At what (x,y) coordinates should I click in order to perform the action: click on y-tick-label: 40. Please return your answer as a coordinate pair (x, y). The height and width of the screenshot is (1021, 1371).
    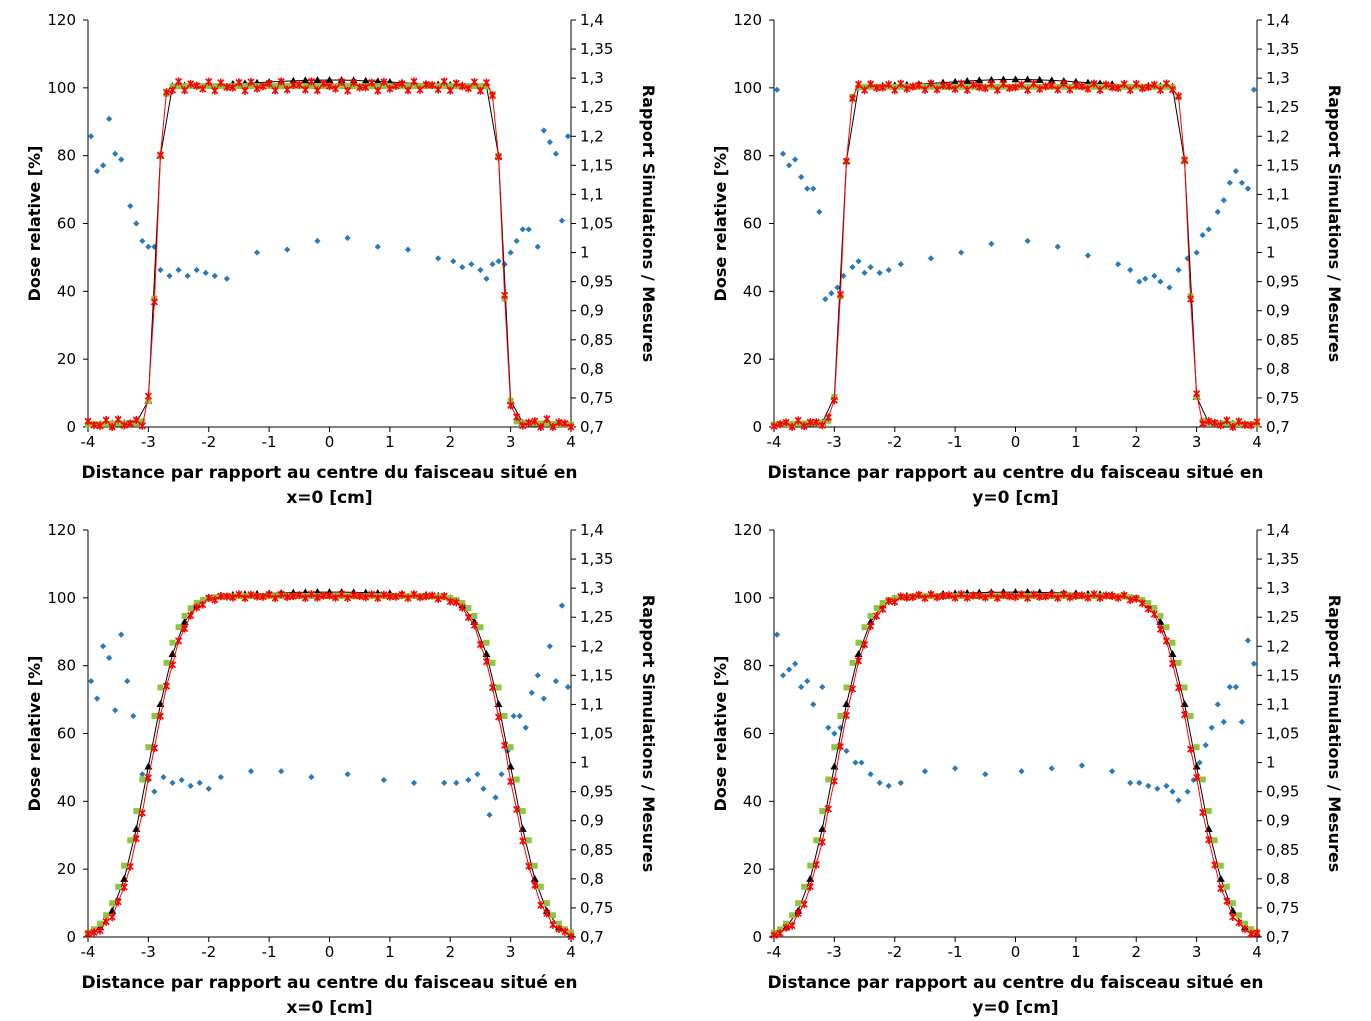
    Looking at the image, I should click on (752, 801).